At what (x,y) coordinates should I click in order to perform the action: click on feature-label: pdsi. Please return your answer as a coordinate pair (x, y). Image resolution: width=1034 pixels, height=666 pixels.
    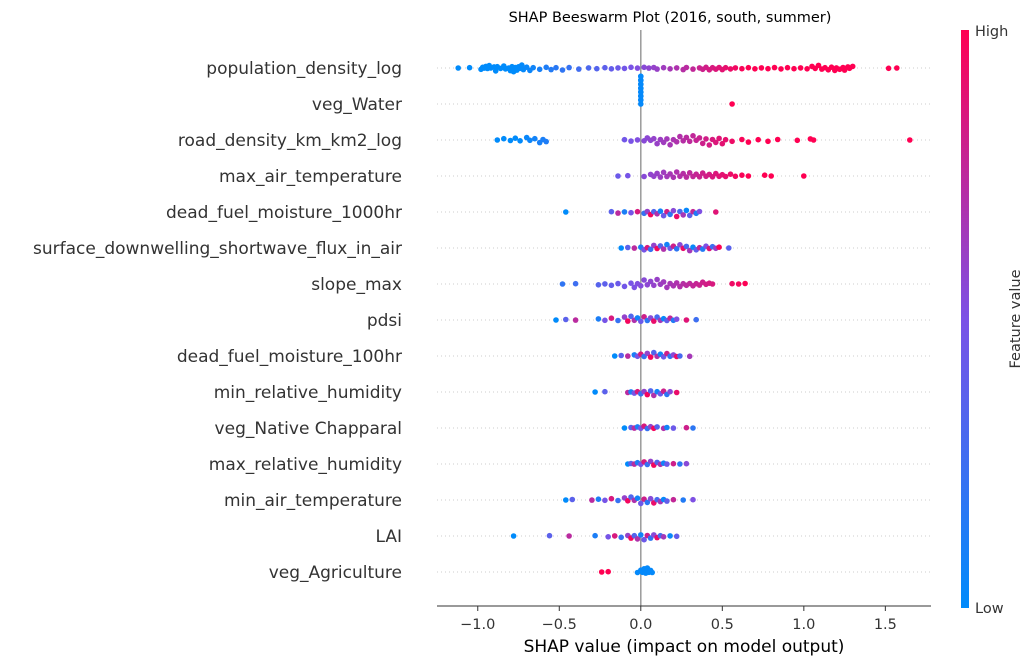
    Looking at the image, I should click on (384, 321).